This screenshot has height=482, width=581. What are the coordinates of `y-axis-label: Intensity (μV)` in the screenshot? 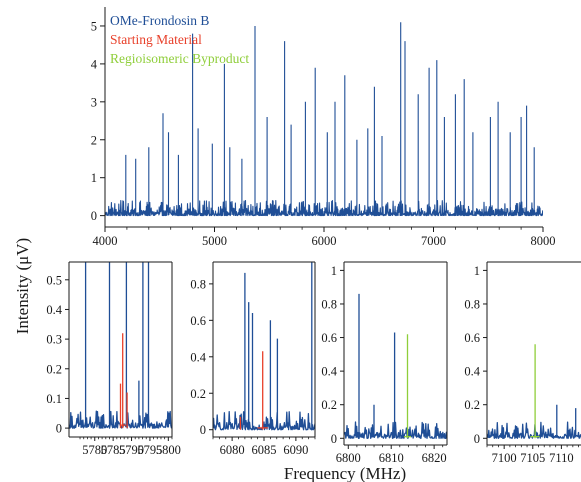 It's located at (22, 286).